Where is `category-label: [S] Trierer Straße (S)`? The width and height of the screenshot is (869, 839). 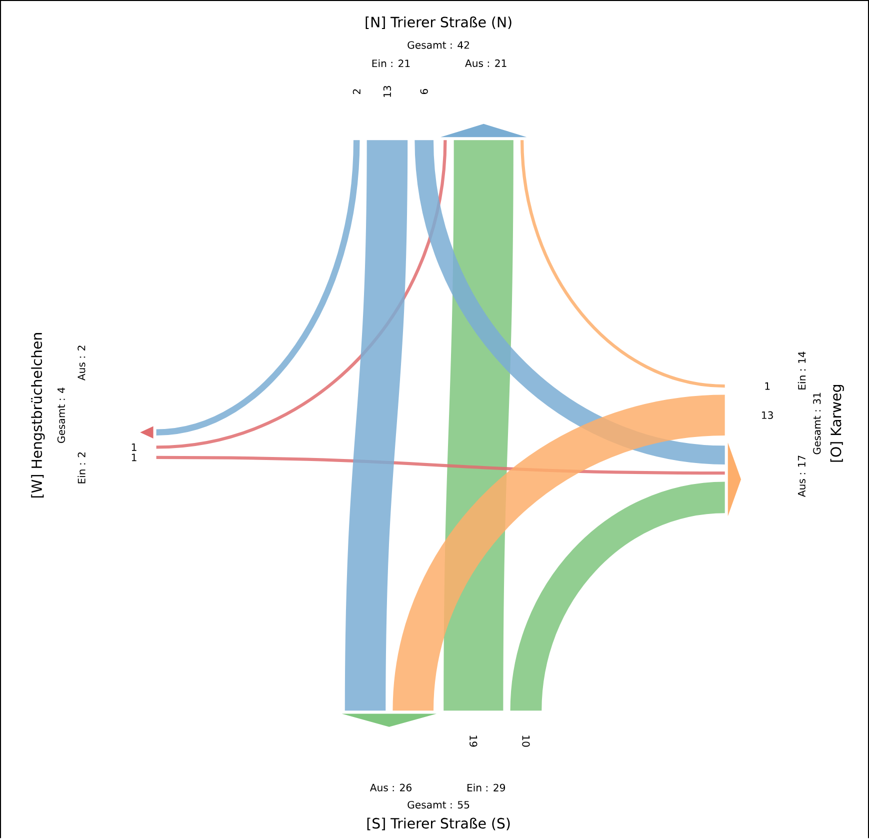 category-label: [S] Trierer Straße (S) is located at coordinates (438, 824).